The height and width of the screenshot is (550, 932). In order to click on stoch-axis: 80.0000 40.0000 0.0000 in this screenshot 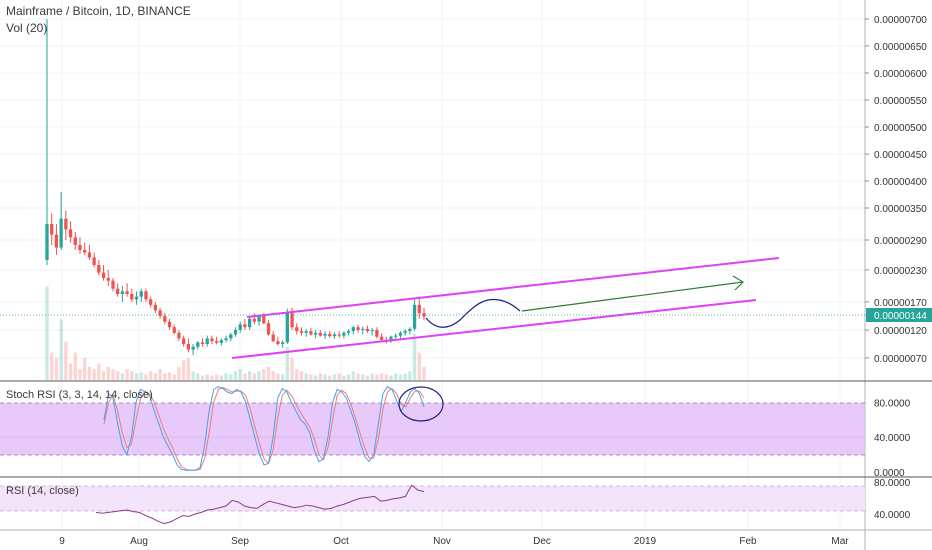, I will do `click(892, 438)`.